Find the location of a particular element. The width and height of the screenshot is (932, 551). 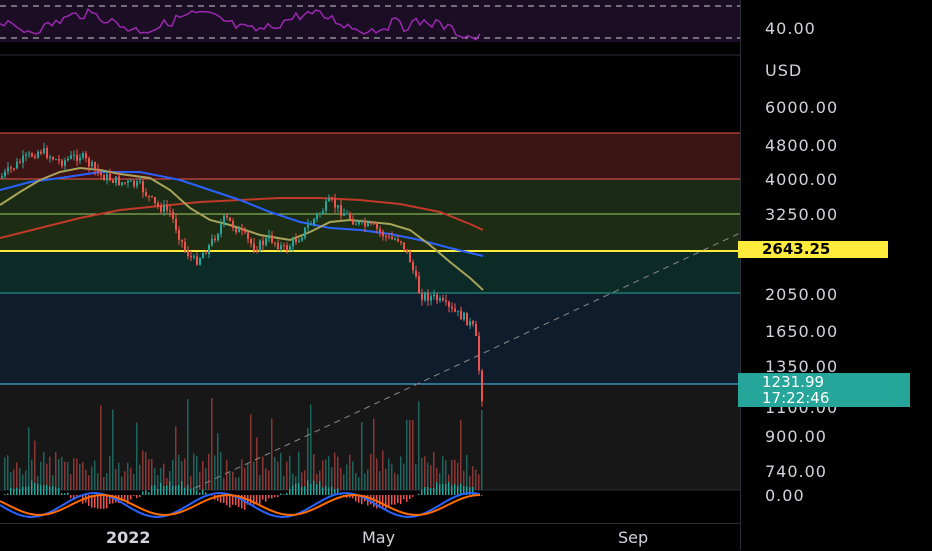

zone-darkgreen is located at coordinates (370, 196).